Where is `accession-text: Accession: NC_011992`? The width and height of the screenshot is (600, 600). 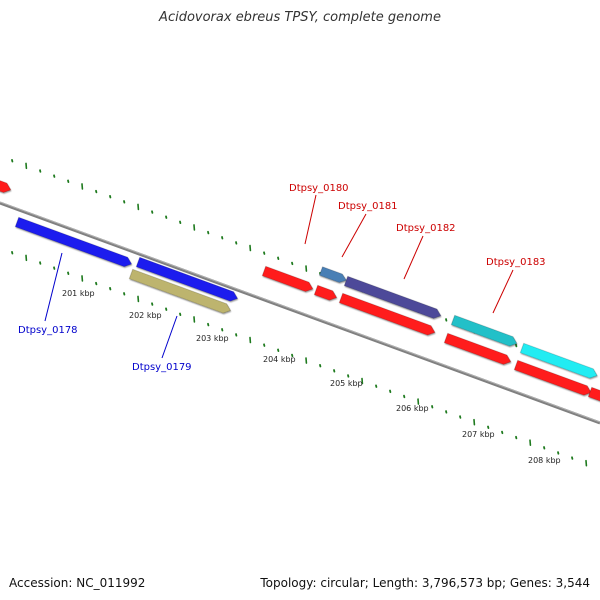 accession-text: Accession: NC_011992 is located at coordinates (77, 583).